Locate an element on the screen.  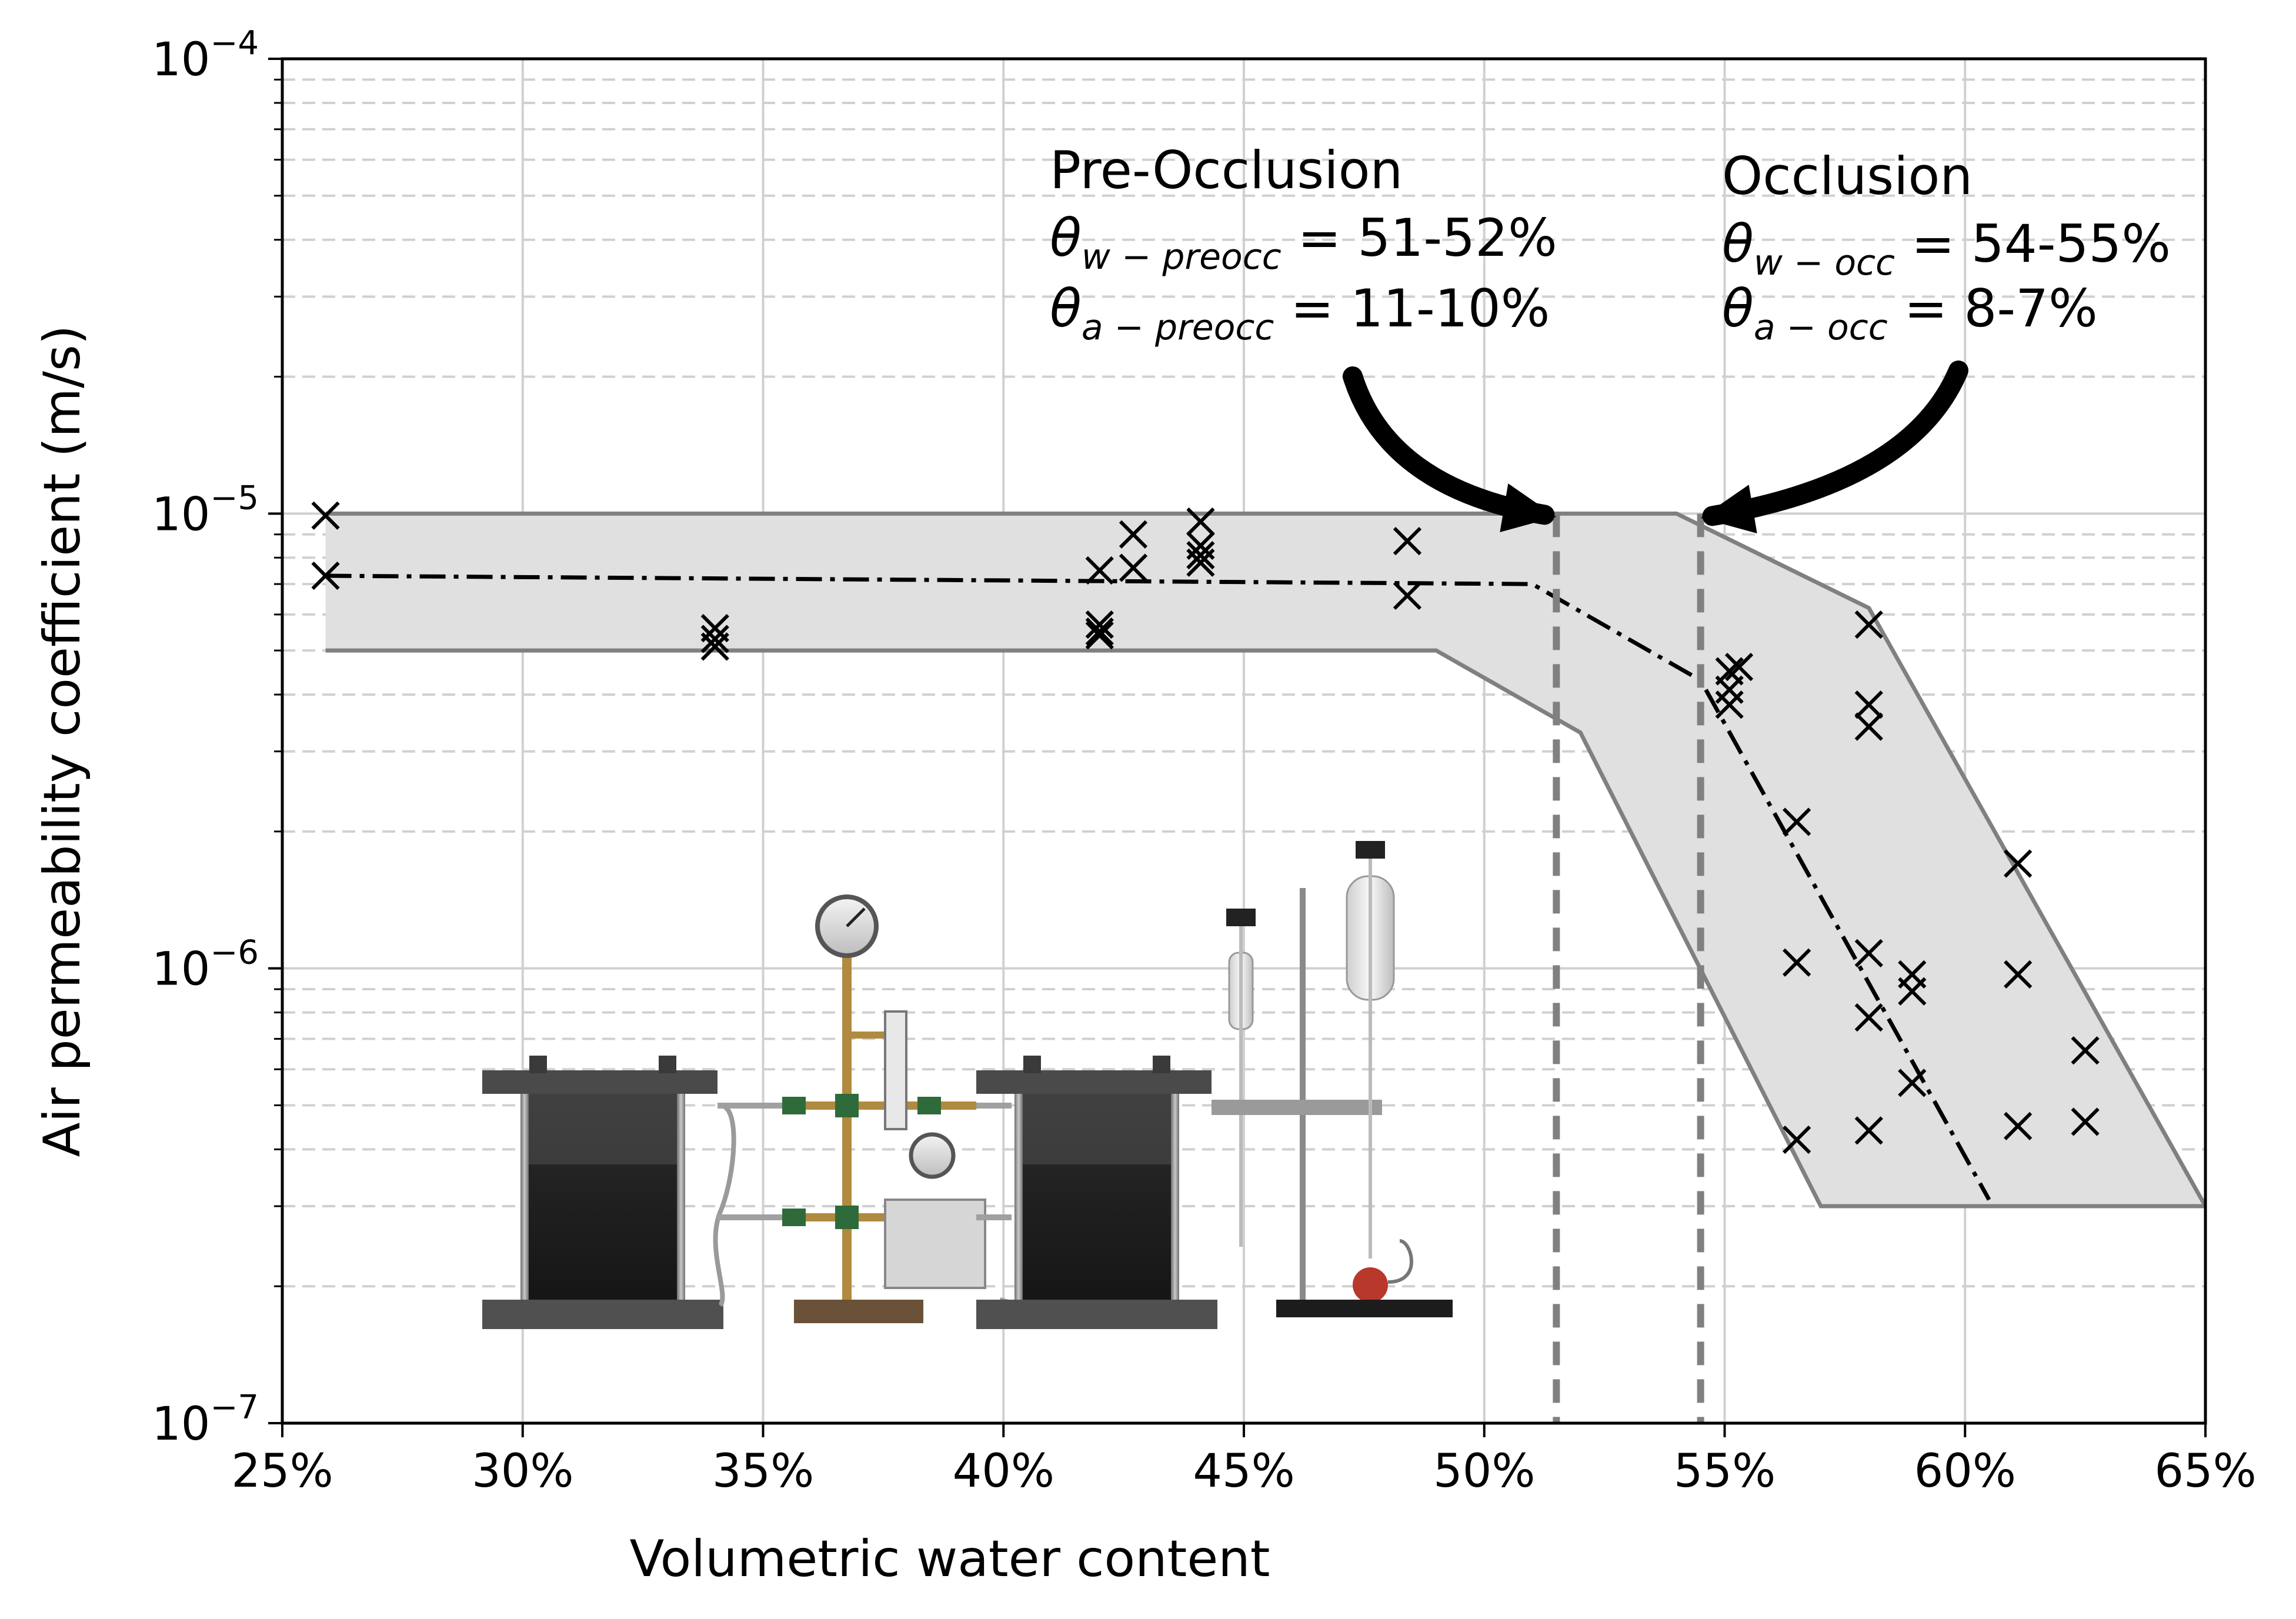
annotation-pre-occlusion-water: θw − preocc = 51-52% is located at coordinates (1304, 243).